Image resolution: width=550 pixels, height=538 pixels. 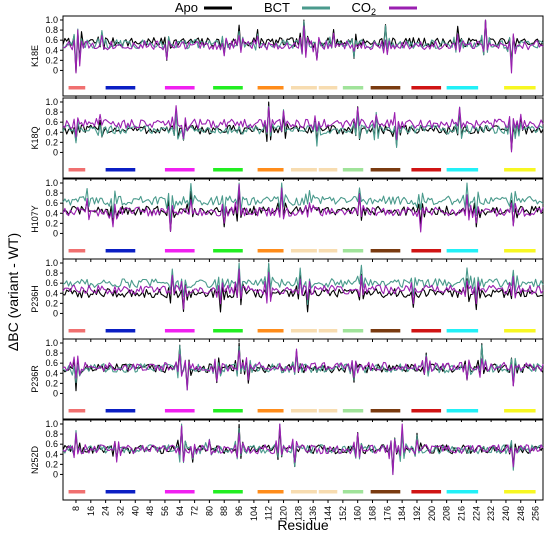 I want to click on legend-label-0: Apo, so click(x=186, y=7).